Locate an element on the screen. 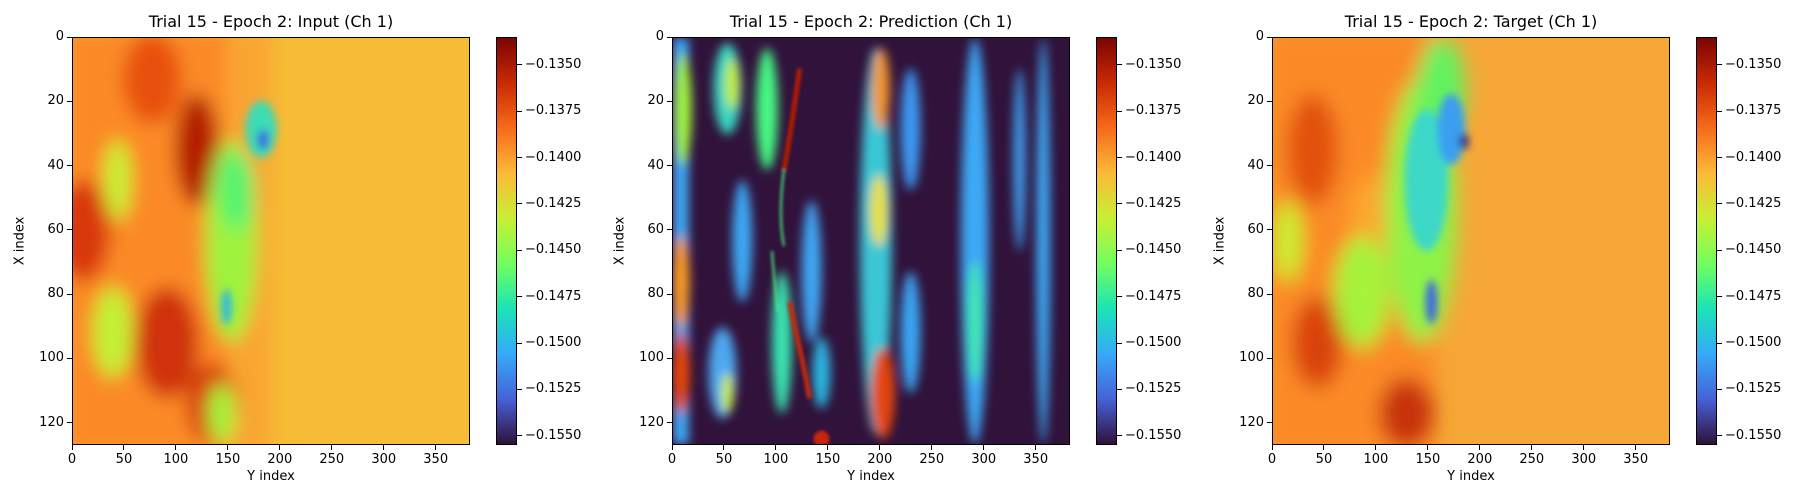  x-tick-label: 100 is located at coordinates (176, 459).